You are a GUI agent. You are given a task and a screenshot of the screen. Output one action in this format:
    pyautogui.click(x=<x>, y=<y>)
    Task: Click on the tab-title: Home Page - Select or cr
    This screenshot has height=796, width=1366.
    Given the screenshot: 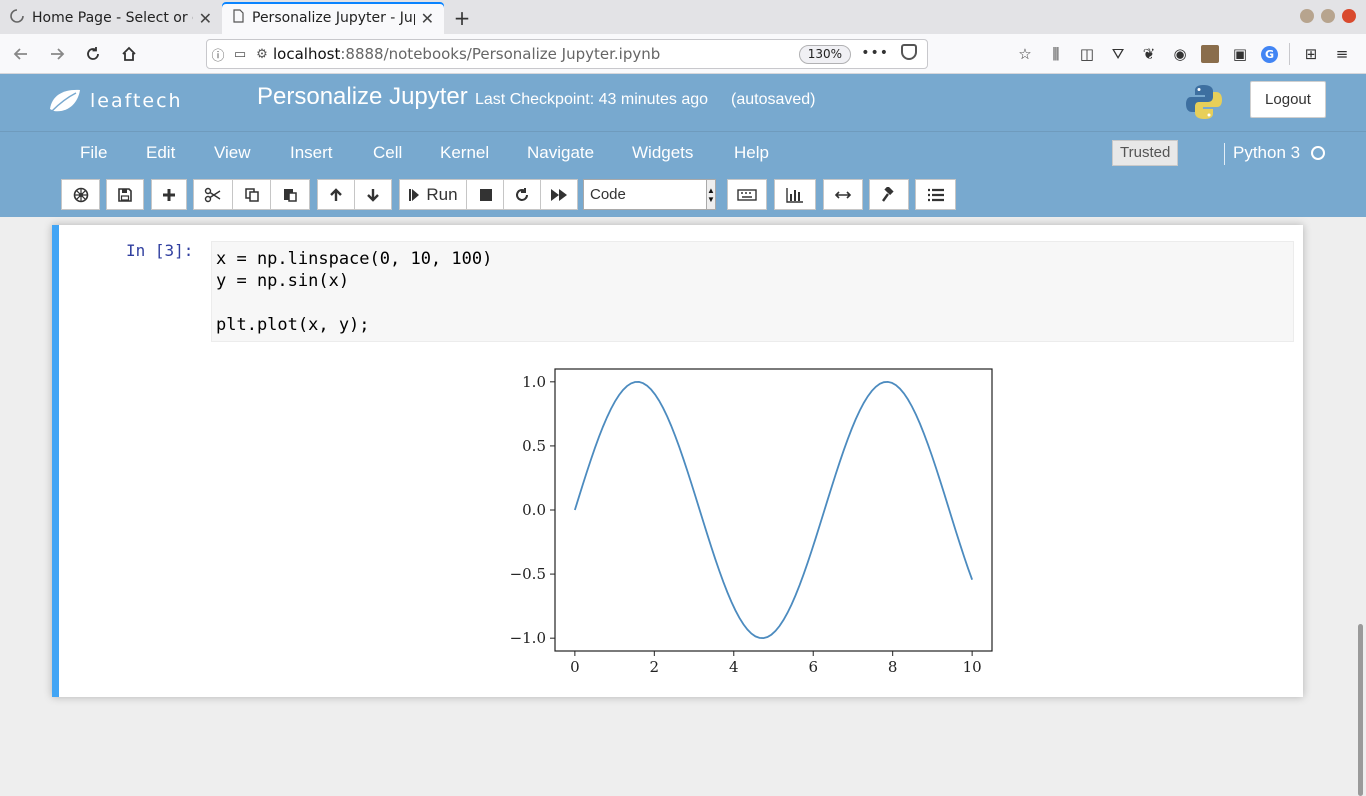 What is the action you would take?
    pyautogui.click(x=112, y=18)
    